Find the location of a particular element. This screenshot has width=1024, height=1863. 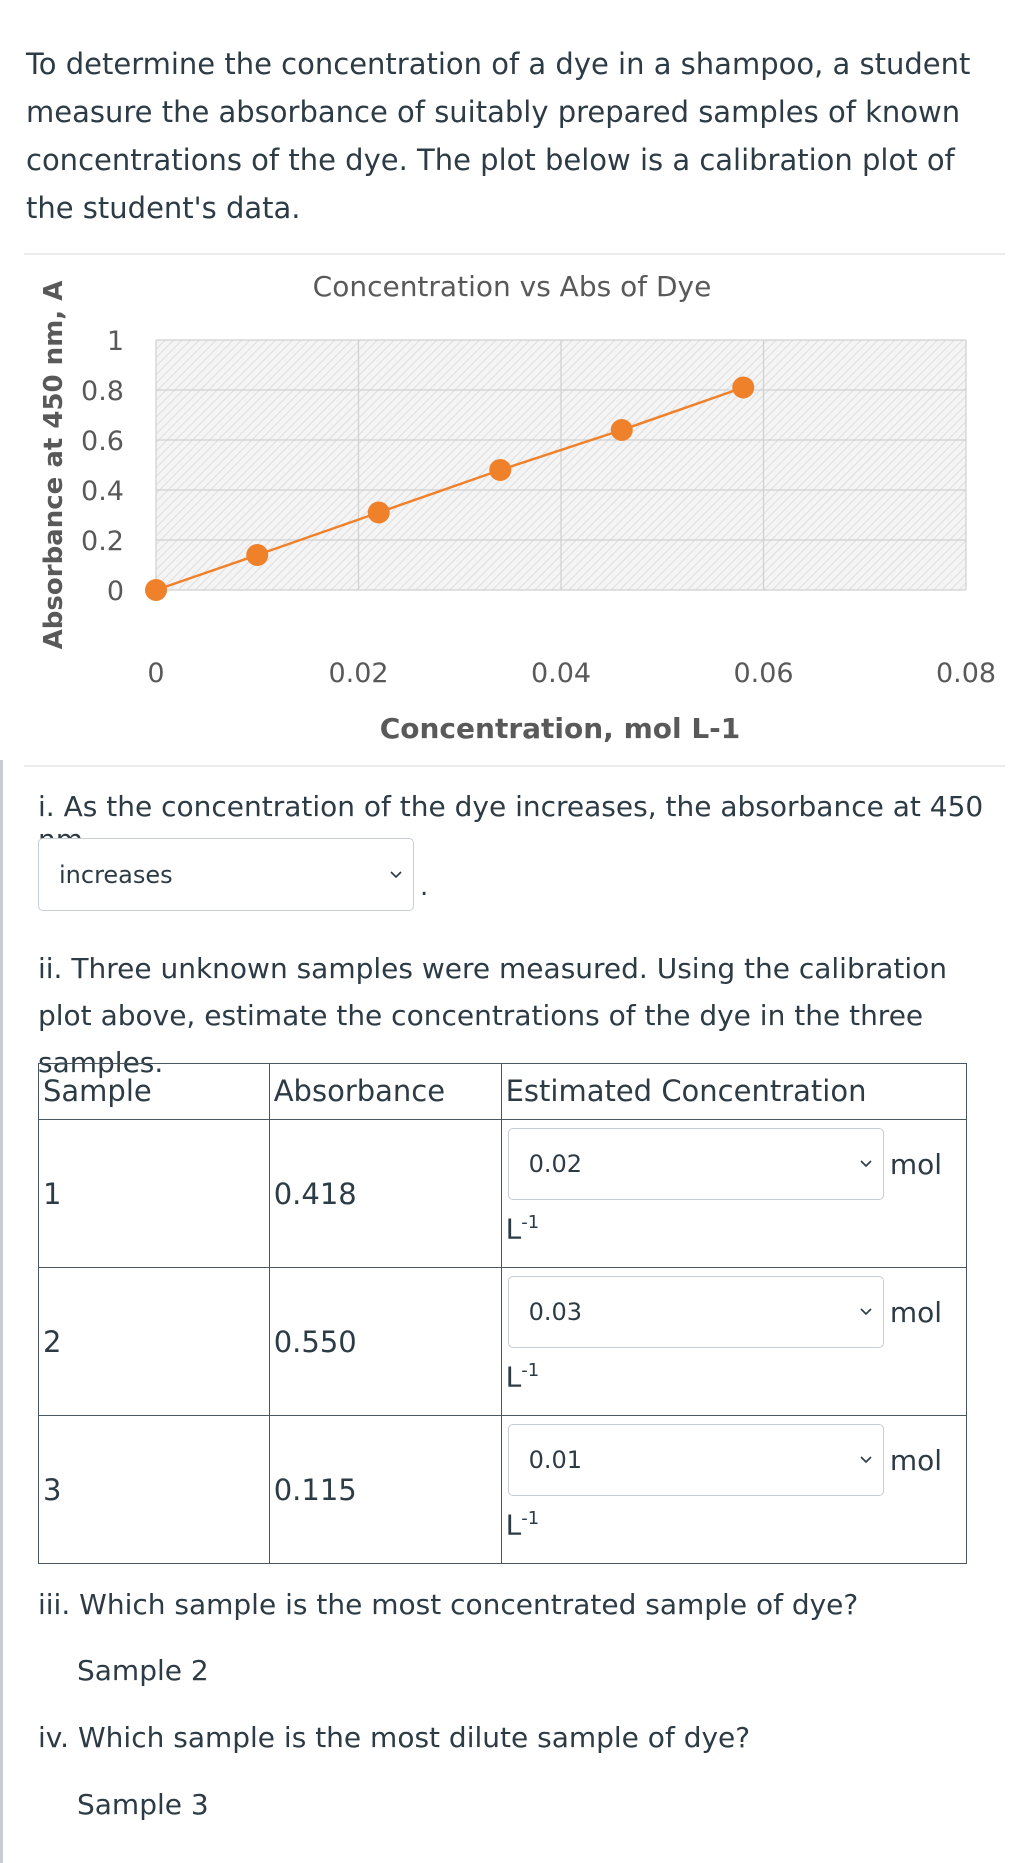

header-concentration: Estimated Concentration is located at coordinates (734, 1091).